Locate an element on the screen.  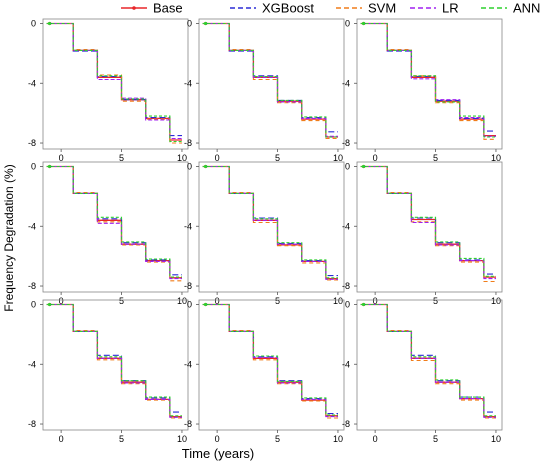
subplot-1-3: 0 5 10 0 -4 -8 is located at coordinates (422, 90).